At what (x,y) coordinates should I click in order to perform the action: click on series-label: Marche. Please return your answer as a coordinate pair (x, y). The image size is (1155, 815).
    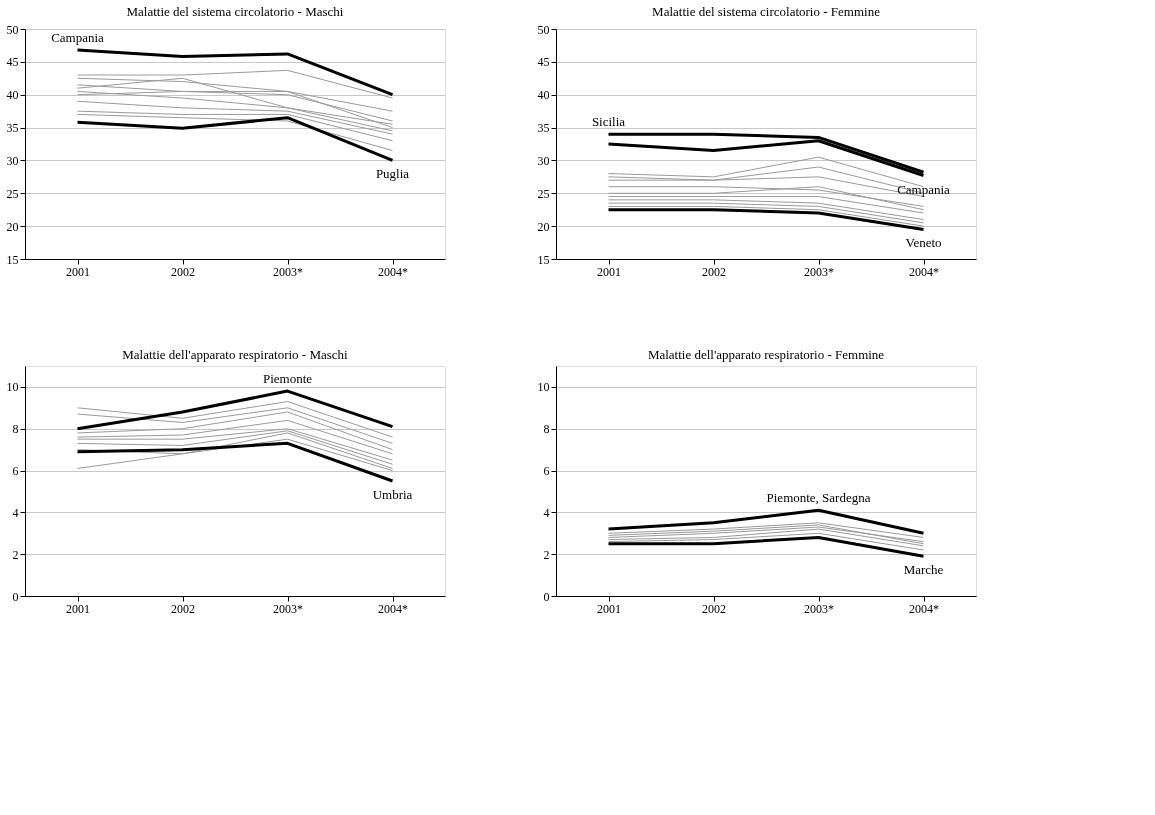
    Looking at the image, I should click on (923, 570).